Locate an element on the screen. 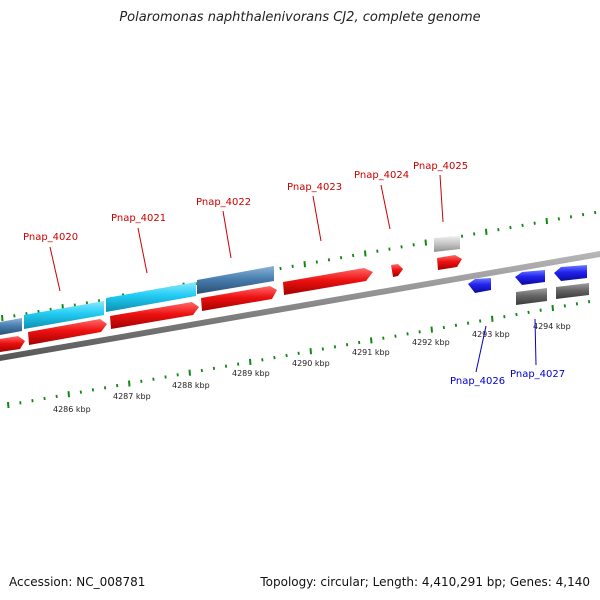 The image size is (600, 600). gene-label: Pnap_4027 is located at coordinates (537, 374).